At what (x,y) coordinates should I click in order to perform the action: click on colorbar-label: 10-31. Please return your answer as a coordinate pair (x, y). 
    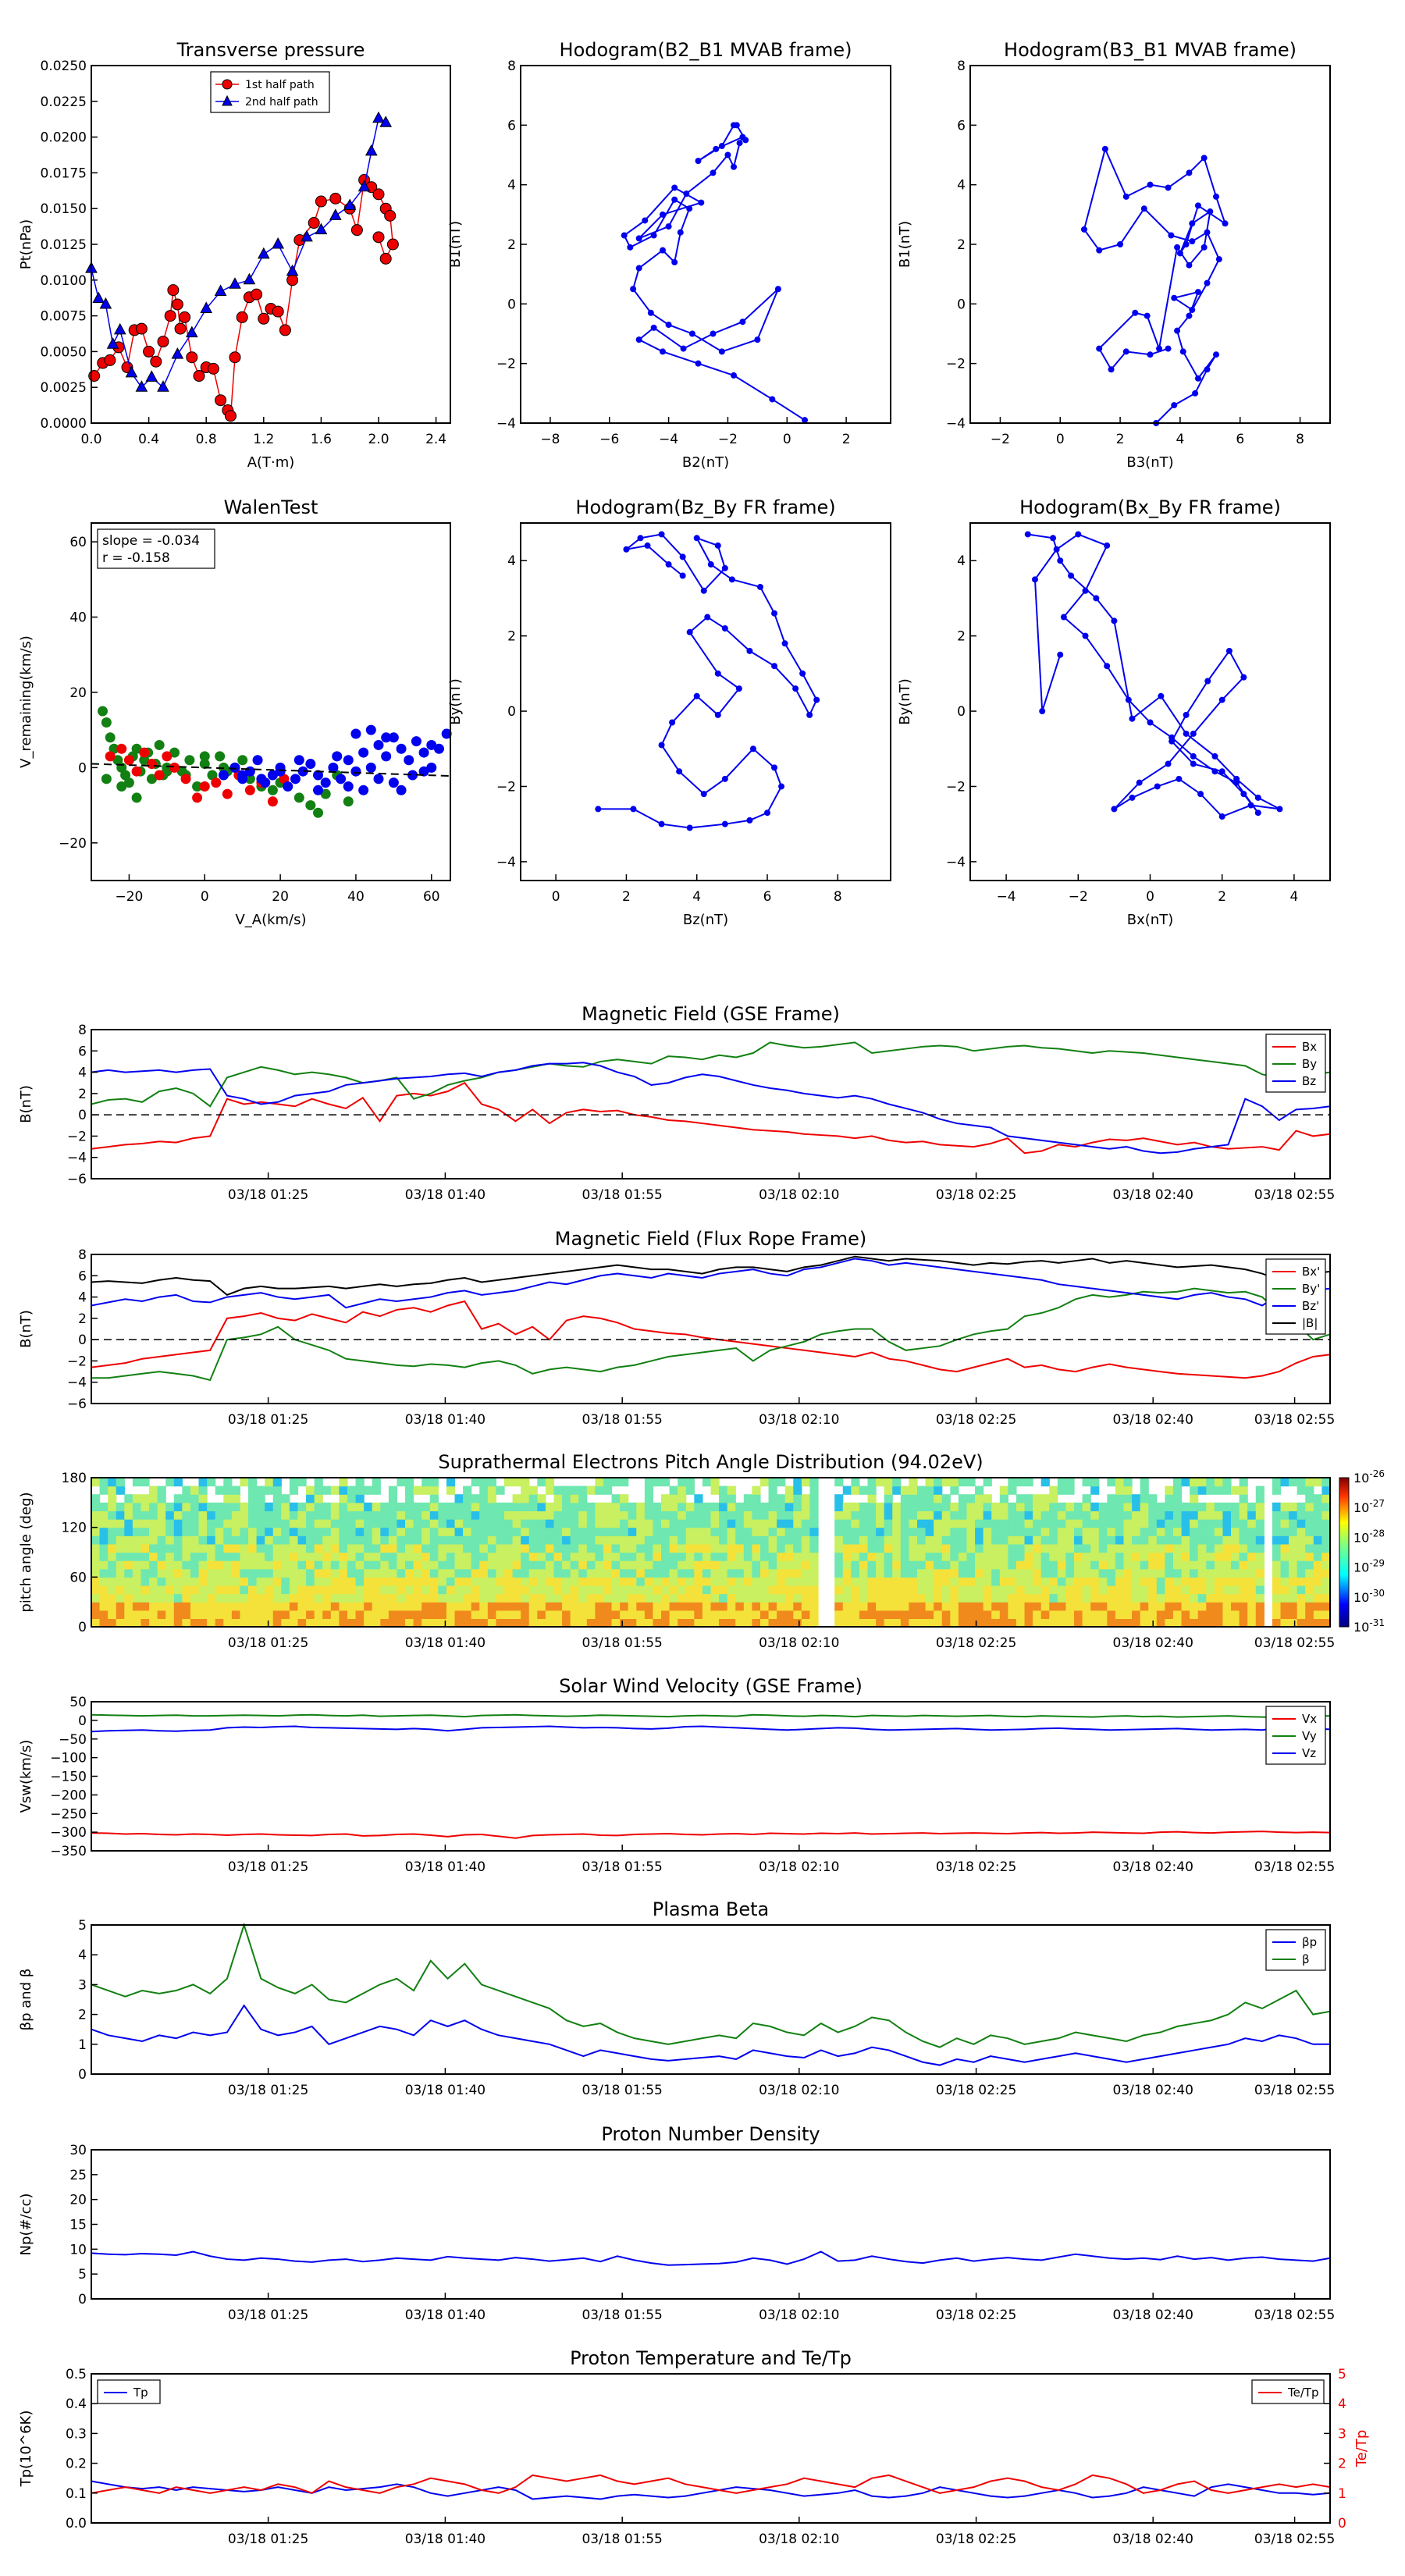
    Looking at the image, I should click on (1369, 1626).